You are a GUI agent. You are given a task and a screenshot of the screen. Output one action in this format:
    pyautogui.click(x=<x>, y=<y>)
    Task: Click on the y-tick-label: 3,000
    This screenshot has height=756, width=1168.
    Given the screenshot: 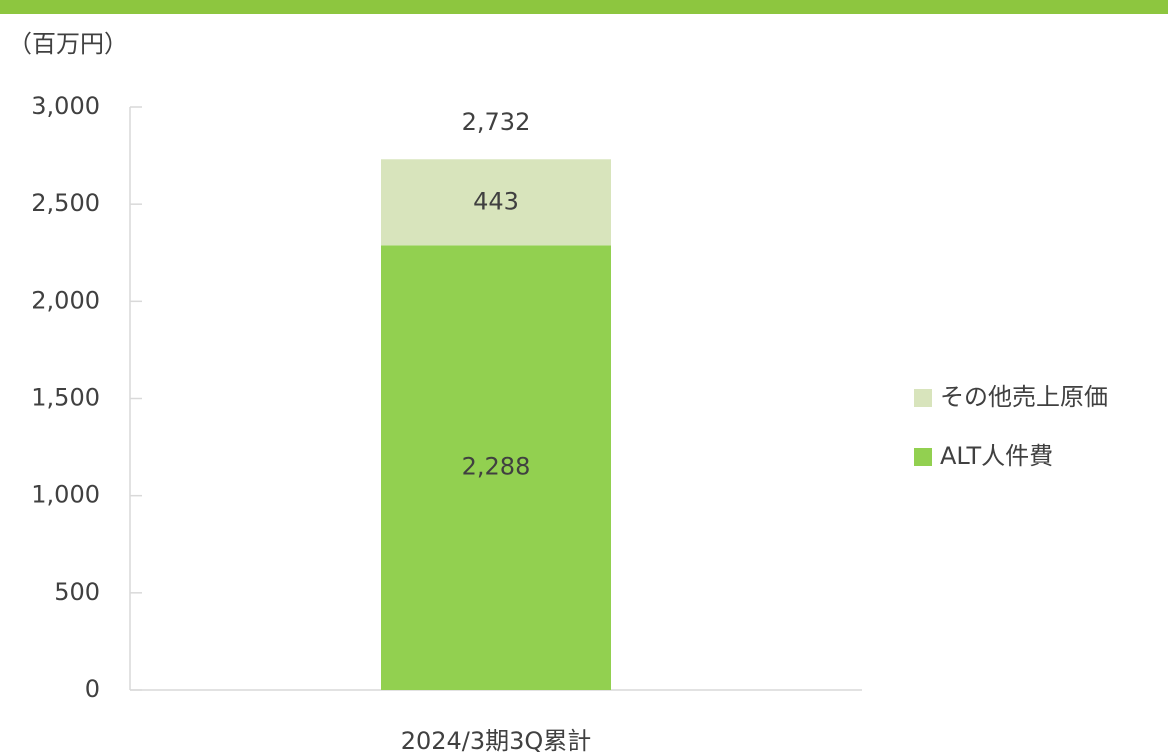 What is the action you would take?
    pyautogui.click(x=65, y=106)
    